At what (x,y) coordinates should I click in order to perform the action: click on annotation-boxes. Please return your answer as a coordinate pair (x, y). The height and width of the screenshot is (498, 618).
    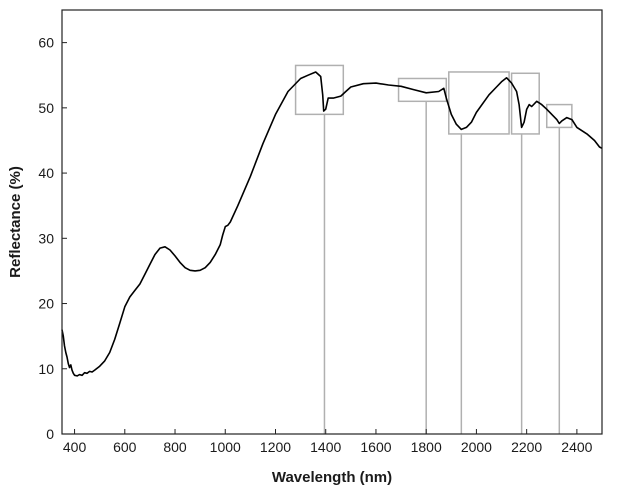
    Looking at the image, I should click on (433, 99).